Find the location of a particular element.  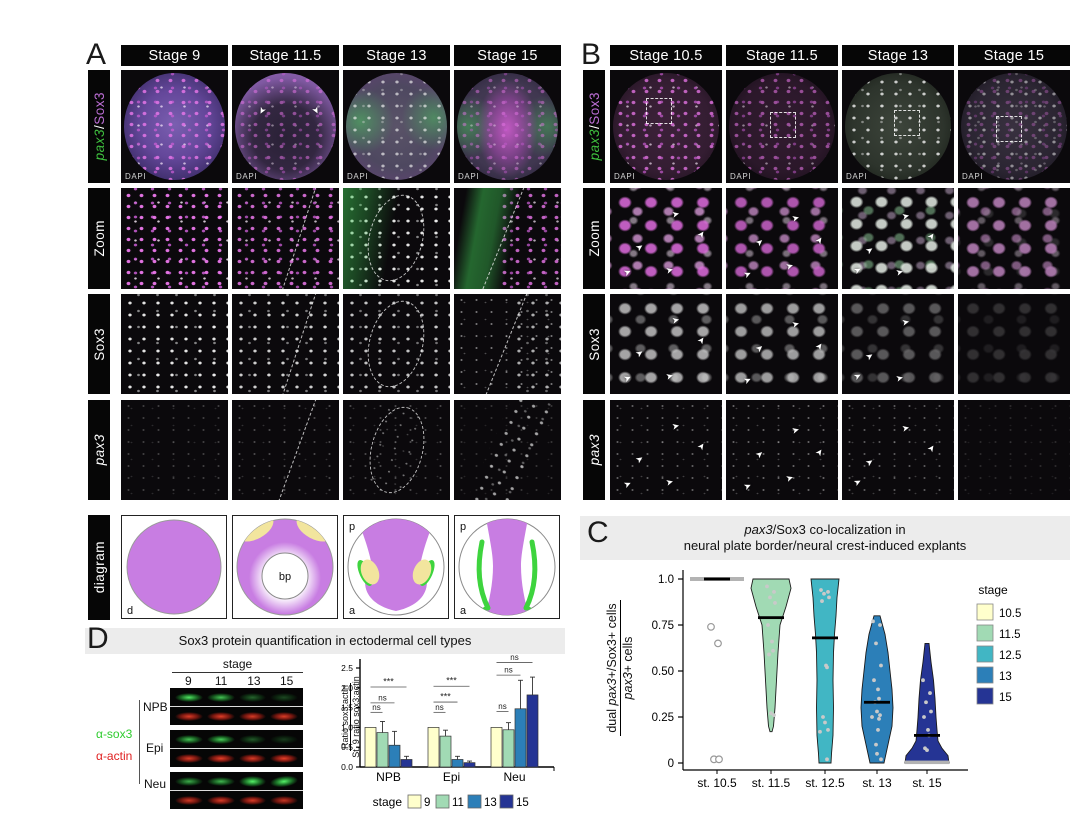

micrograph-a-pax3-stage13 is located at coordinates (396, 450).